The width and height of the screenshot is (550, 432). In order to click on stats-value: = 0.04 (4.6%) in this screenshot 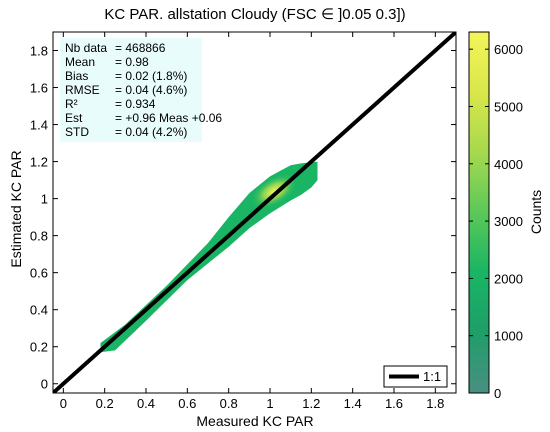, I will do `click(151, 90)`.